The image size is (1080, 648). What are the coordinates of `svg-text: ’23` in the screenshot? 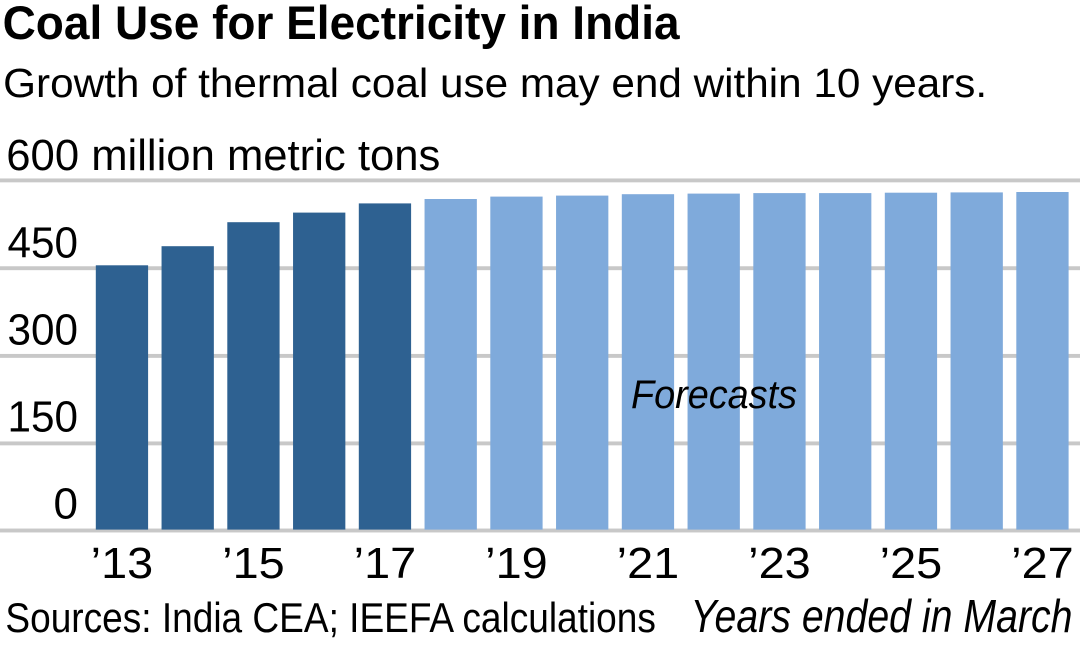 It's located at (779, 563).